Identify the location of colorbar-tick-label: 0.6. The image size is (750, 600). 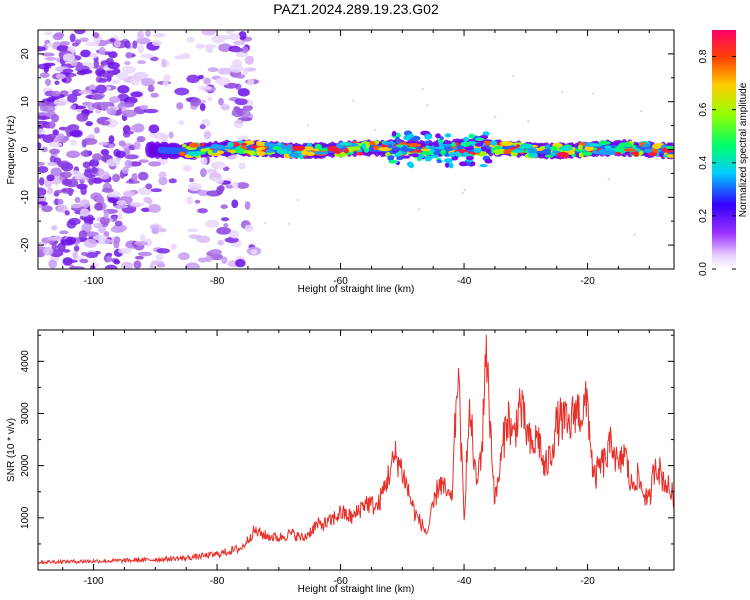
(703, 109).